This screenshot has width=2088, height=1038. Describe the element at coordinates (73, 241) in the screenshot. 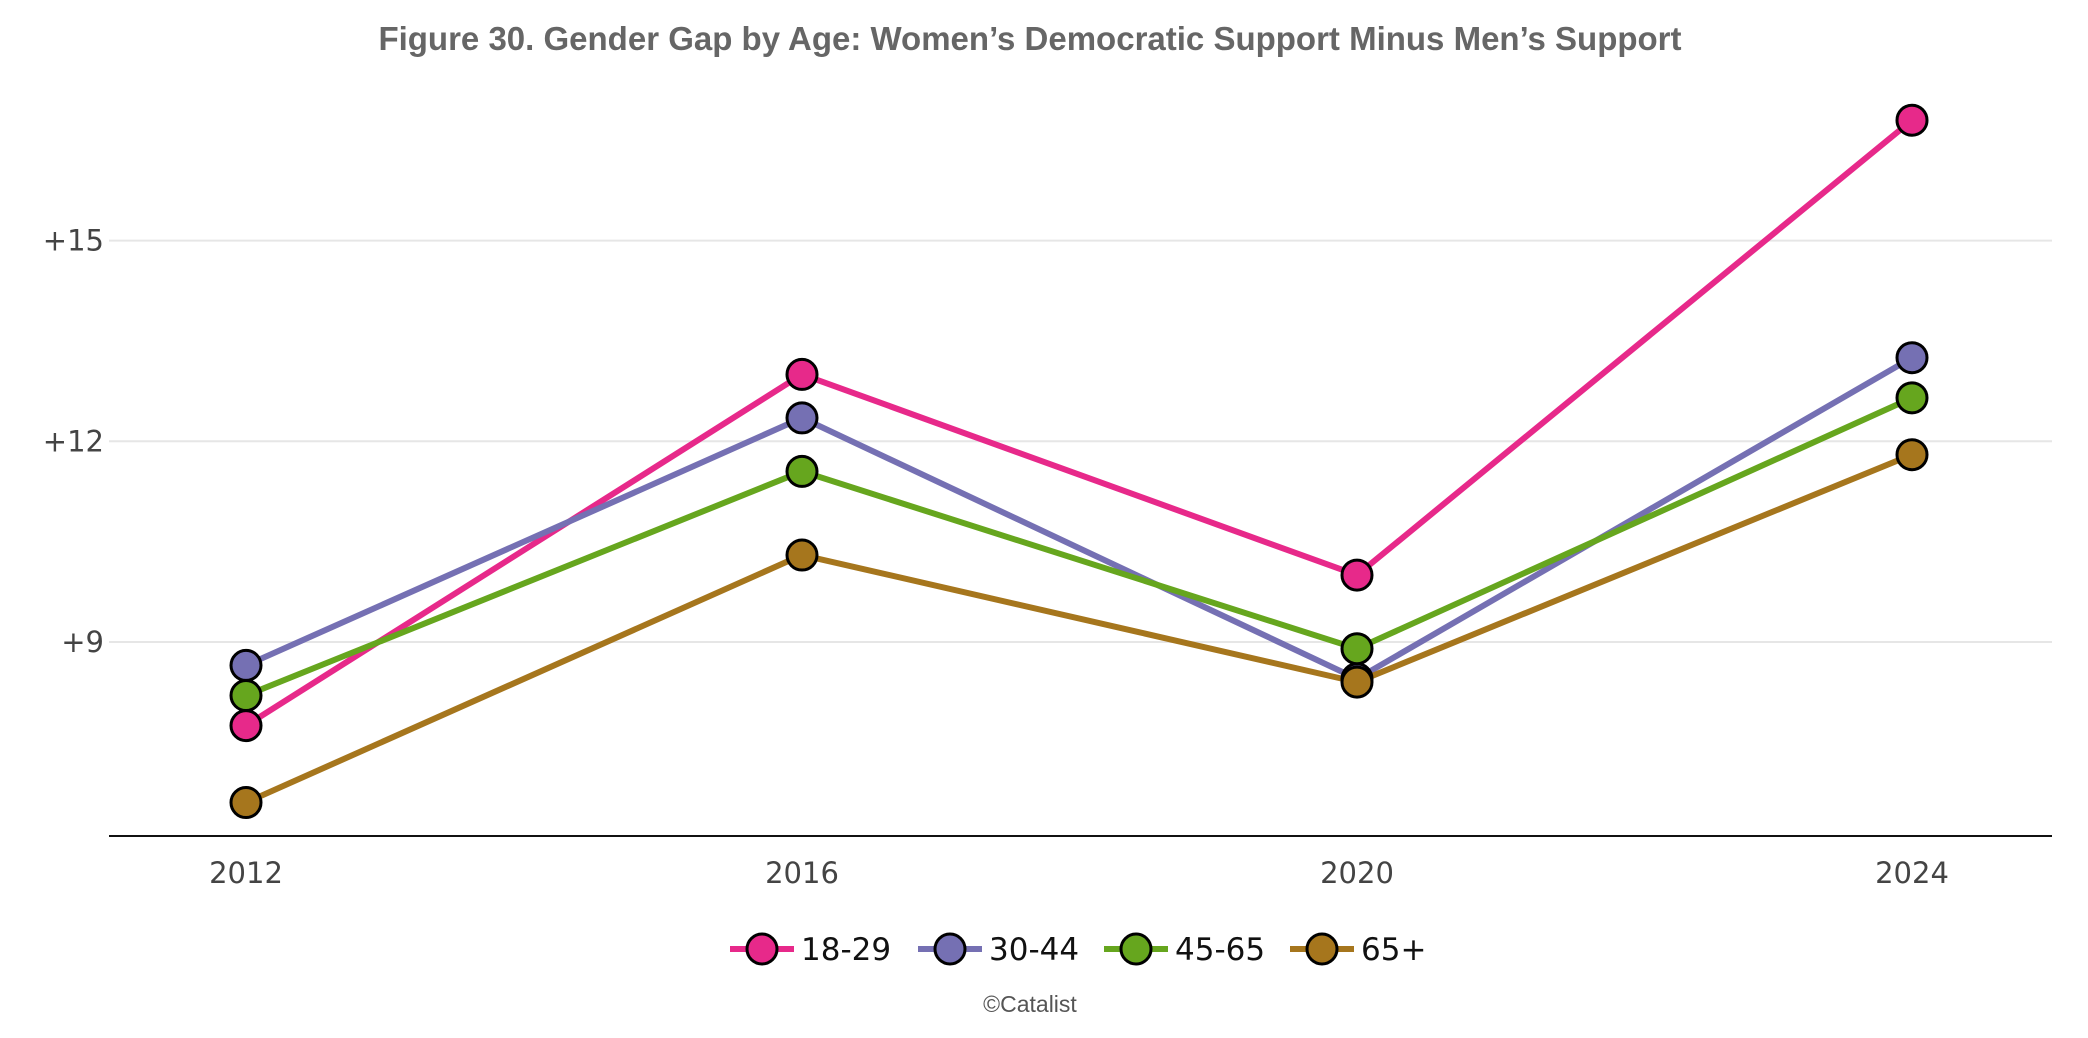

I see `y-tick-label: +15` at that location.